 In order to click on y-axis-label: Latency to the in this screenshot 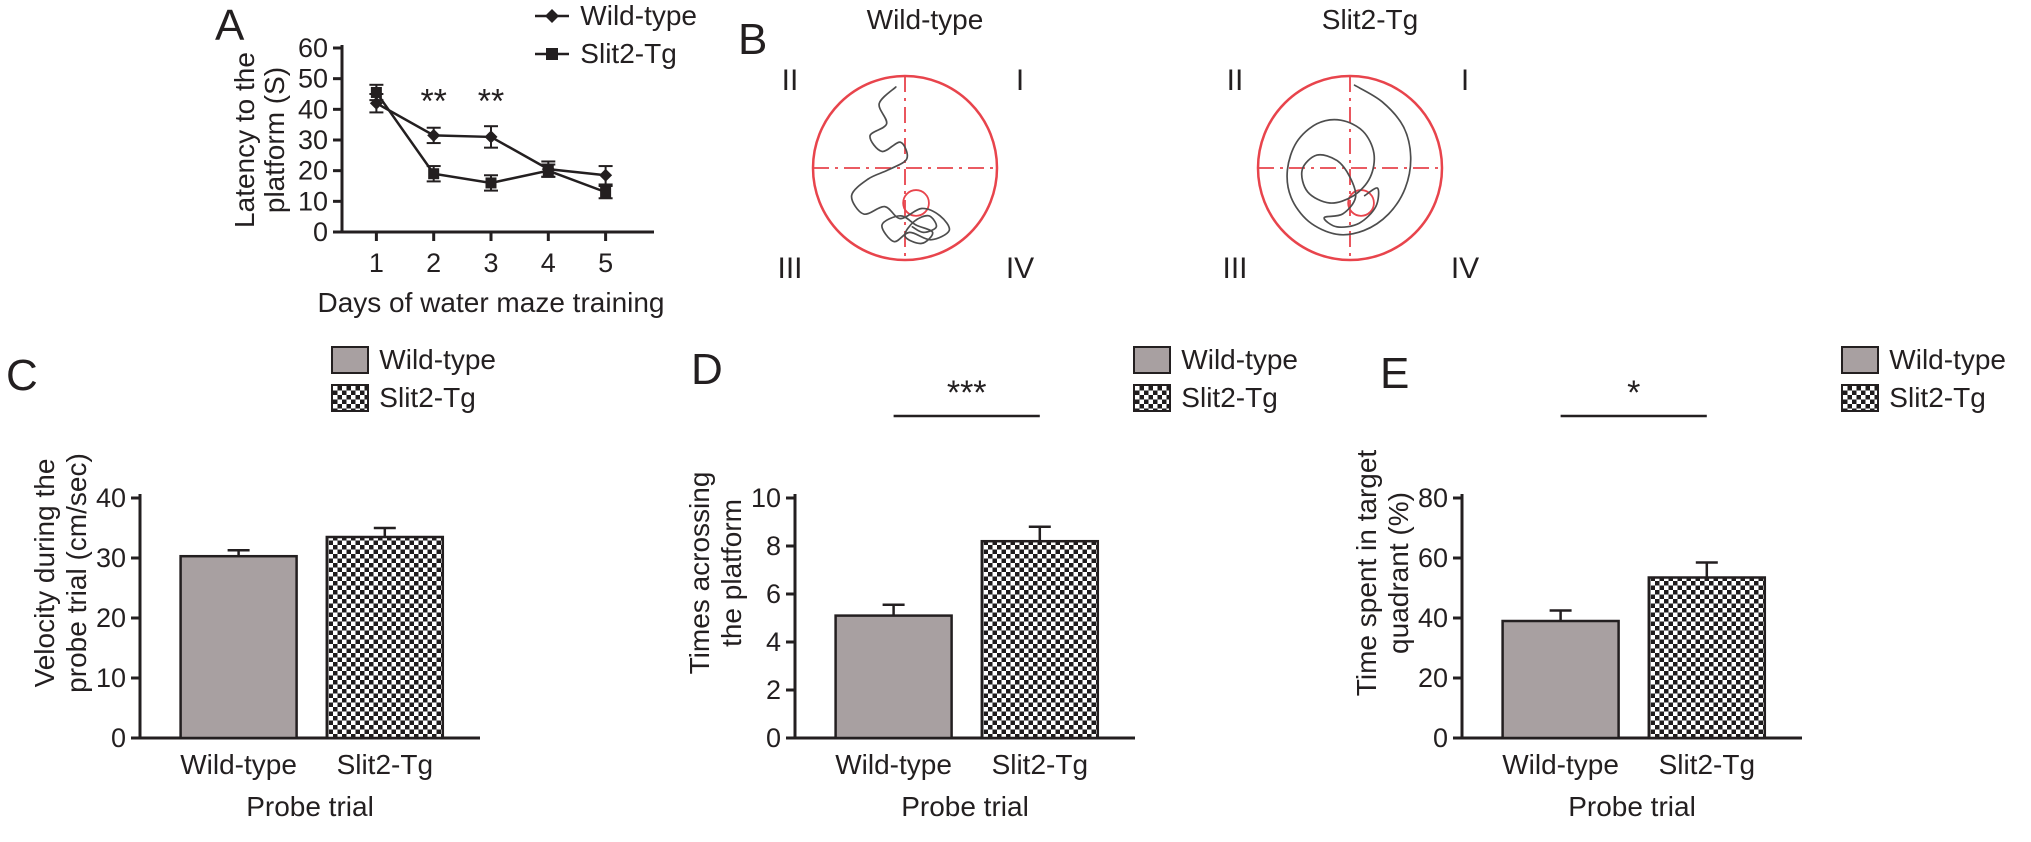, I will do `click(244, 140)`.